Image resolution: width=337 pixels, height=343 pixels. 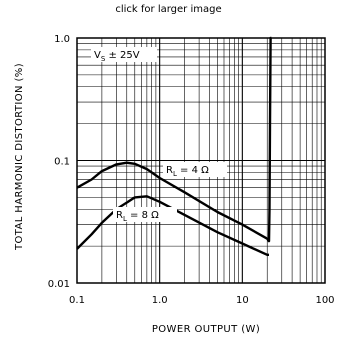 What do you see at coordinates (137, 216) in the screenshot?
I see `series-label-rl-8ohm: RL = 8 Ω` at bounding box center [137, 216].